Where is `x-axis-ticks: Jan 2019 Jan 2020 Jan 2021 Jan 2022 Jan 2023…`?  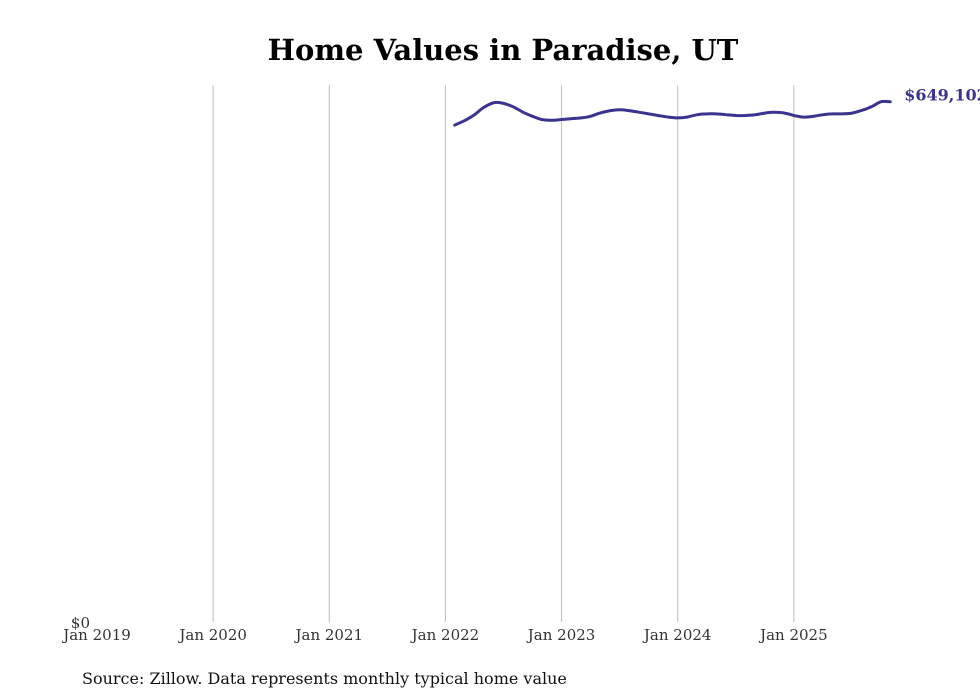 x-axis-ticks: Jan 2019 Jan 2020 Jan 2021 Jan 2022 Jan 2023… is located at coordinates (444, 635).